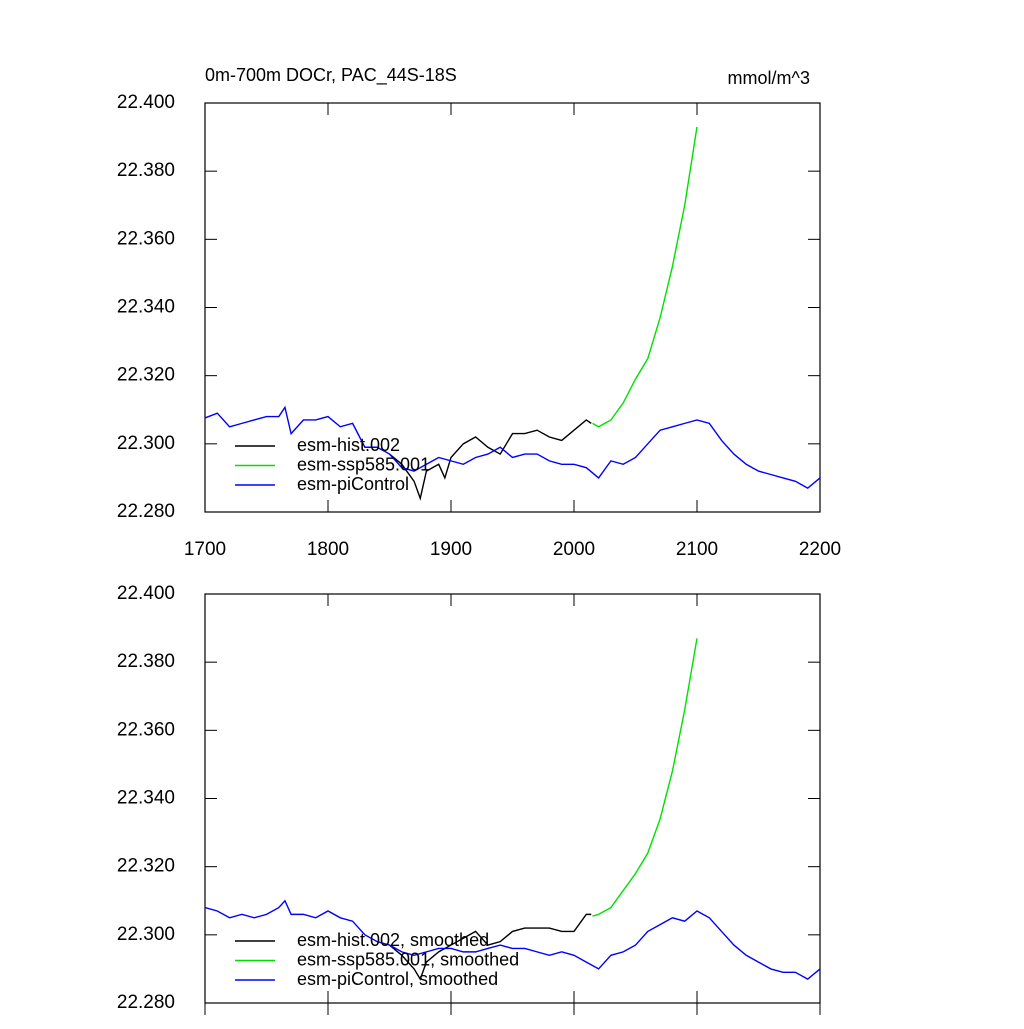 The height and width of the screenshot is (1029, 1024). Describe the element at coordinates (769, 78) in the screenshot. I see `units-label: mmol/m^3` at that location.